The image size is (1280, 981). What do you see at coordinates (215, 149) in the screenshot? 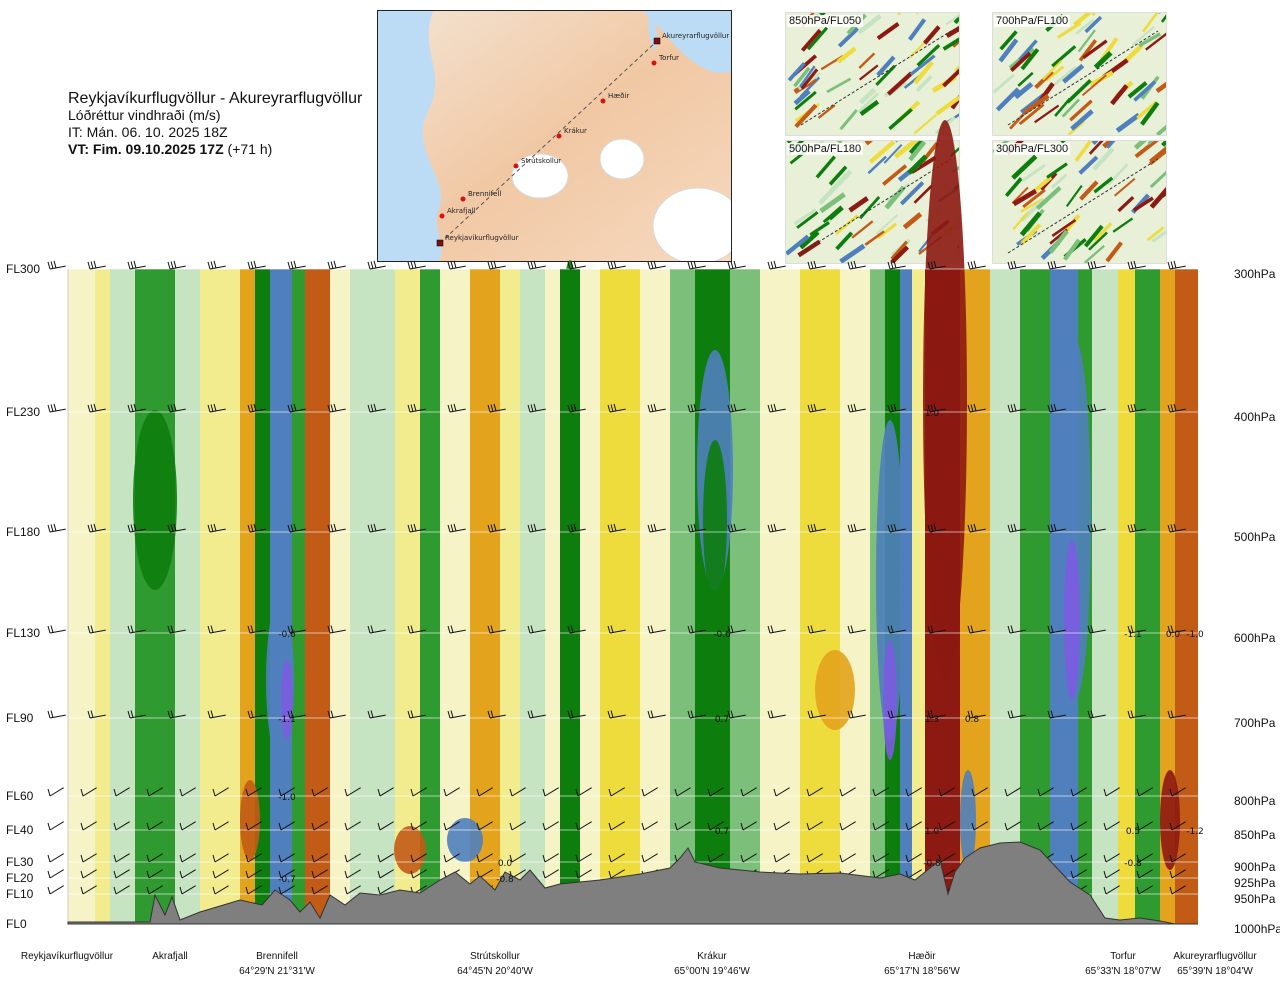
I see `valid-time: VT: Fim. 09.10.2025 17Z (+71 h)` at bounding box center [215, 149].